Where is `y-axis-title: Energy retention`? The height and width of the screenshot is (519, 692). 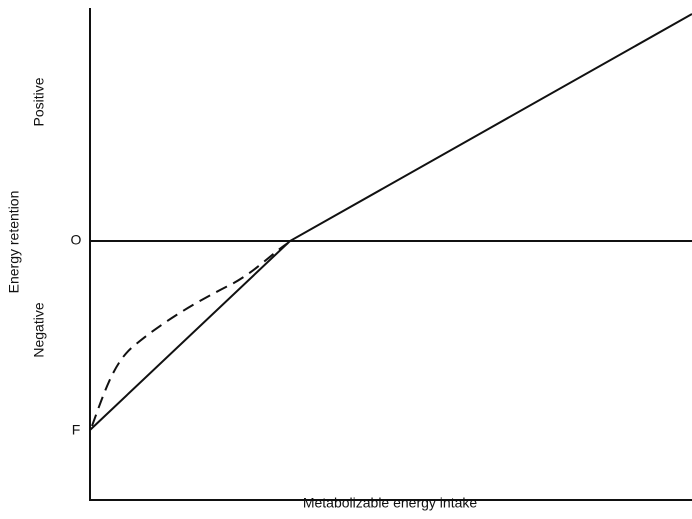
y-axis-title: Energy retention is located at coordinates (14, 242).